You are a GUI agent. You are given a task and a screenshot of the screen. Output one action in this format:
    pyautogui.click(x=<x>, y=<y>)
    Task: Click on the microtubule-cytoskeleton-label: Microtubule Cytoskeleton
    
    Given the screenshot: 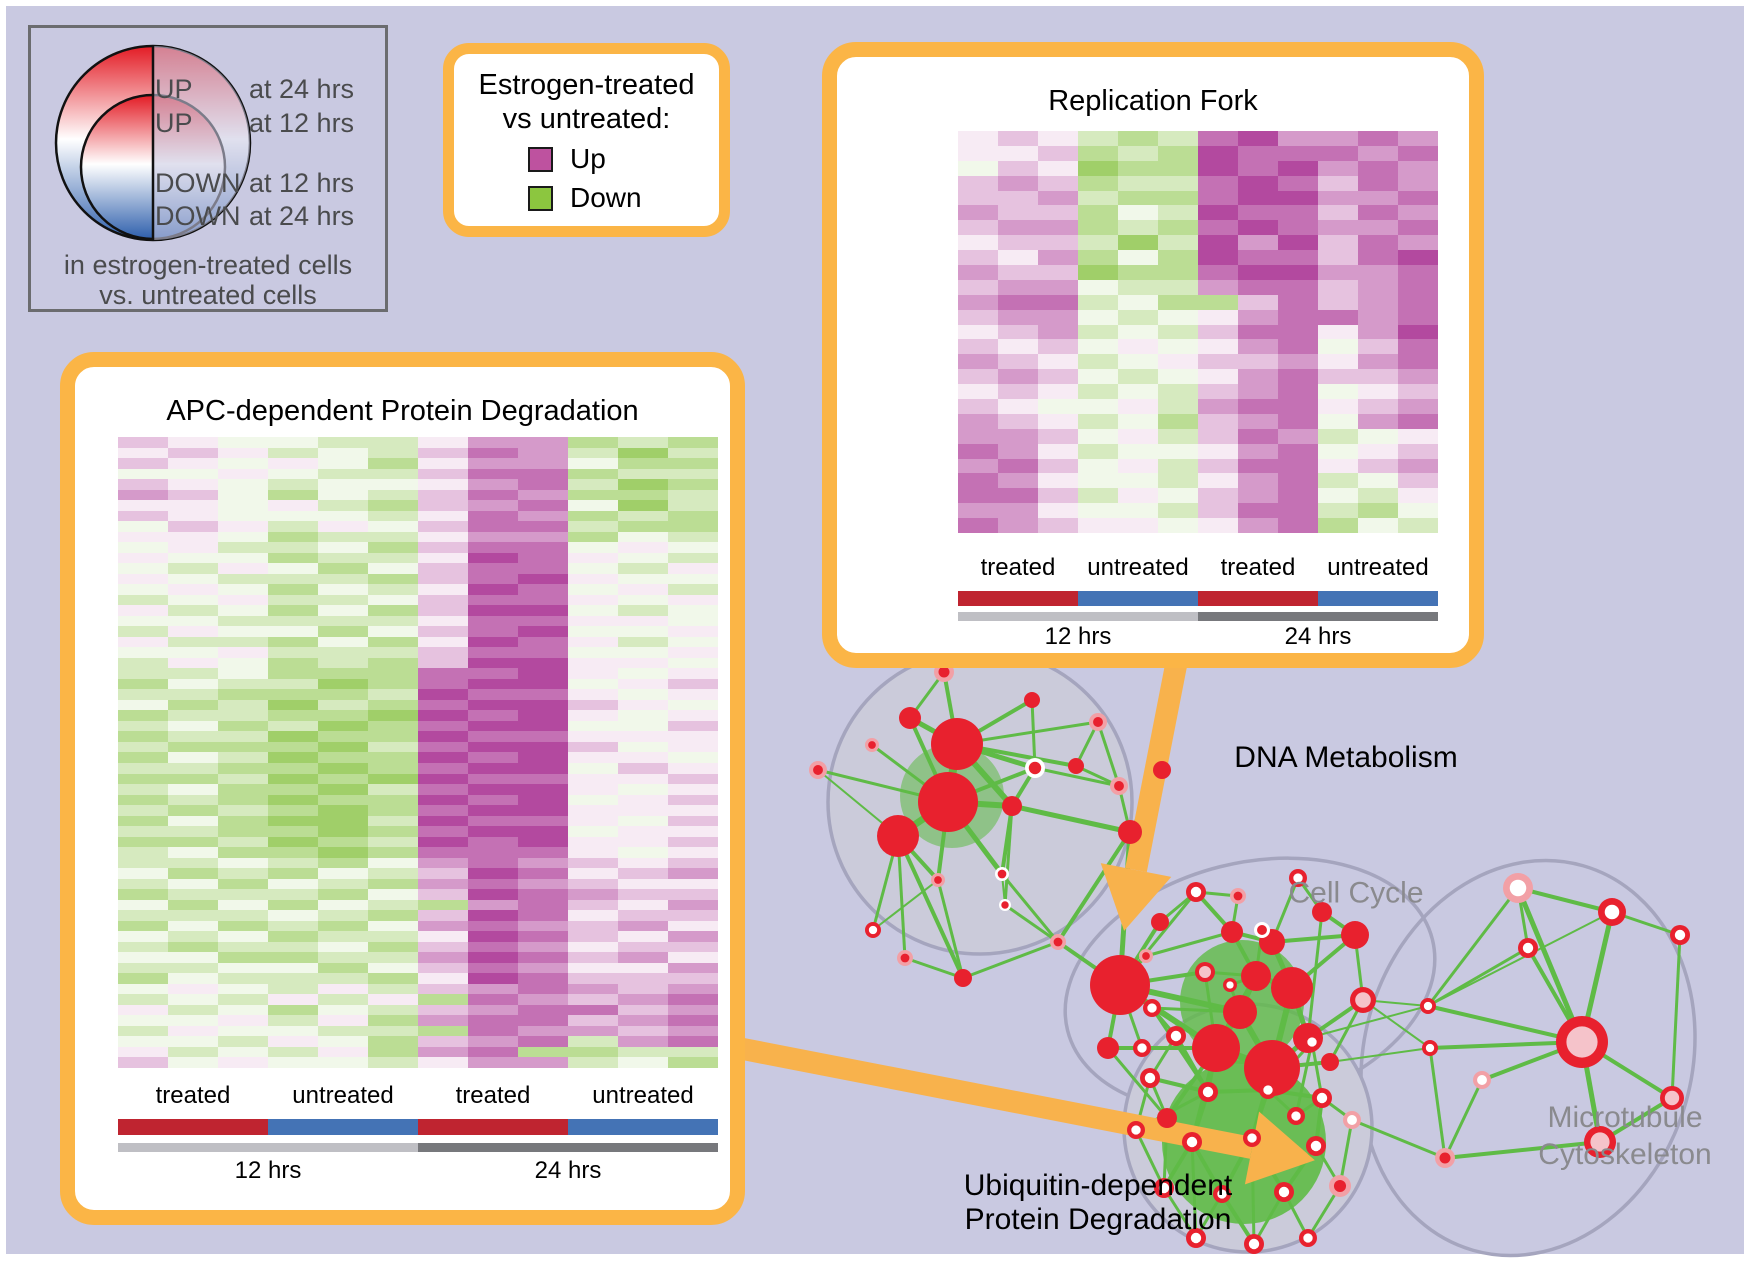 What is the action you would take?
    pyautogui.click(x=1625, y=1136)
    